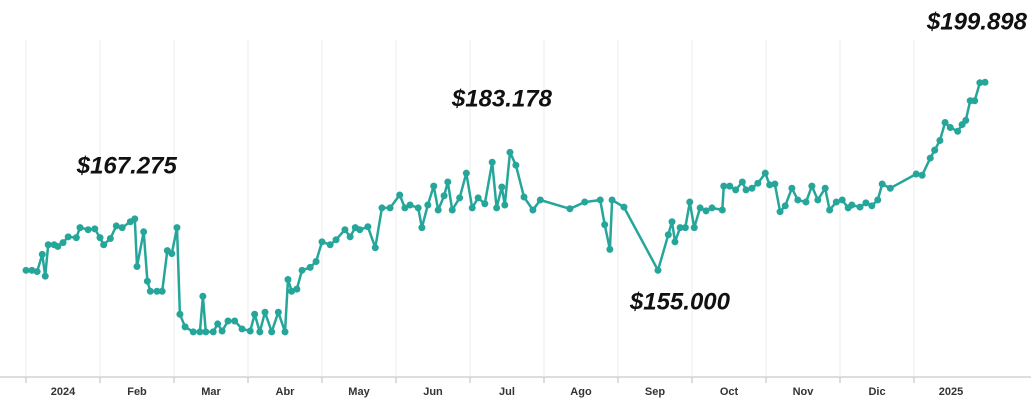  I want to click on x-tick-label: Jul, so click(507, 392).